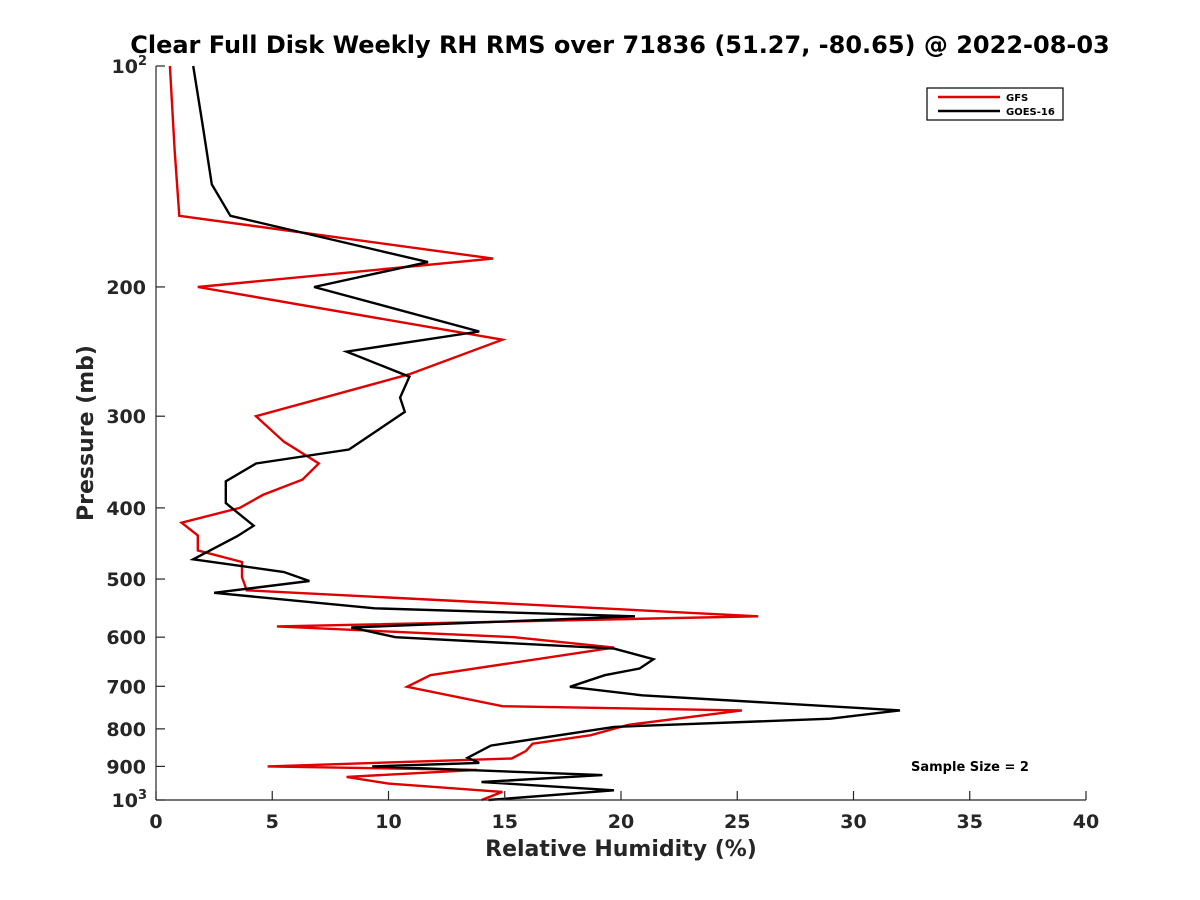 This screenshot has height=900, width=1200. I want to click on y-tick-exponent: 3, so click(142, 795).